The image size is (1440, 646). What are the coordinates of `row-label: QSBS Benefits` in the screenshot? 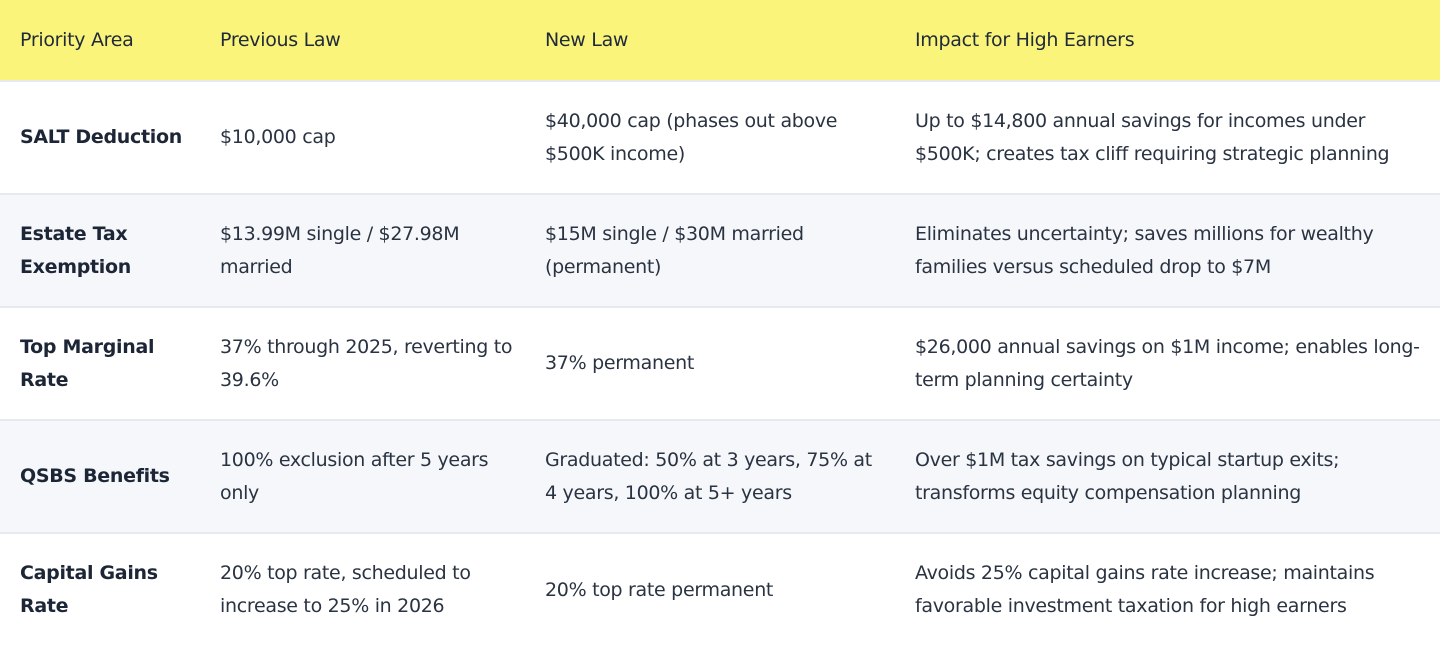 It's located at (100, 476).